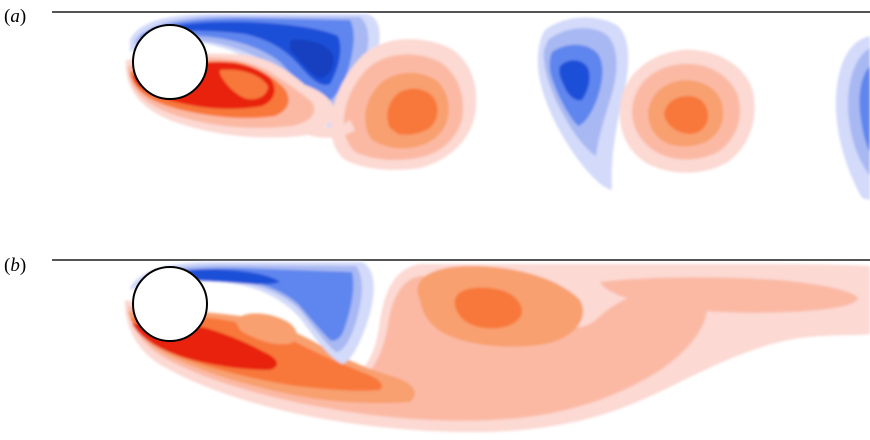 The image size is (870, 440). Describe the element at coordinates (15, 265) in the screenshot. I see `panel-b-label: (b)` at that location.